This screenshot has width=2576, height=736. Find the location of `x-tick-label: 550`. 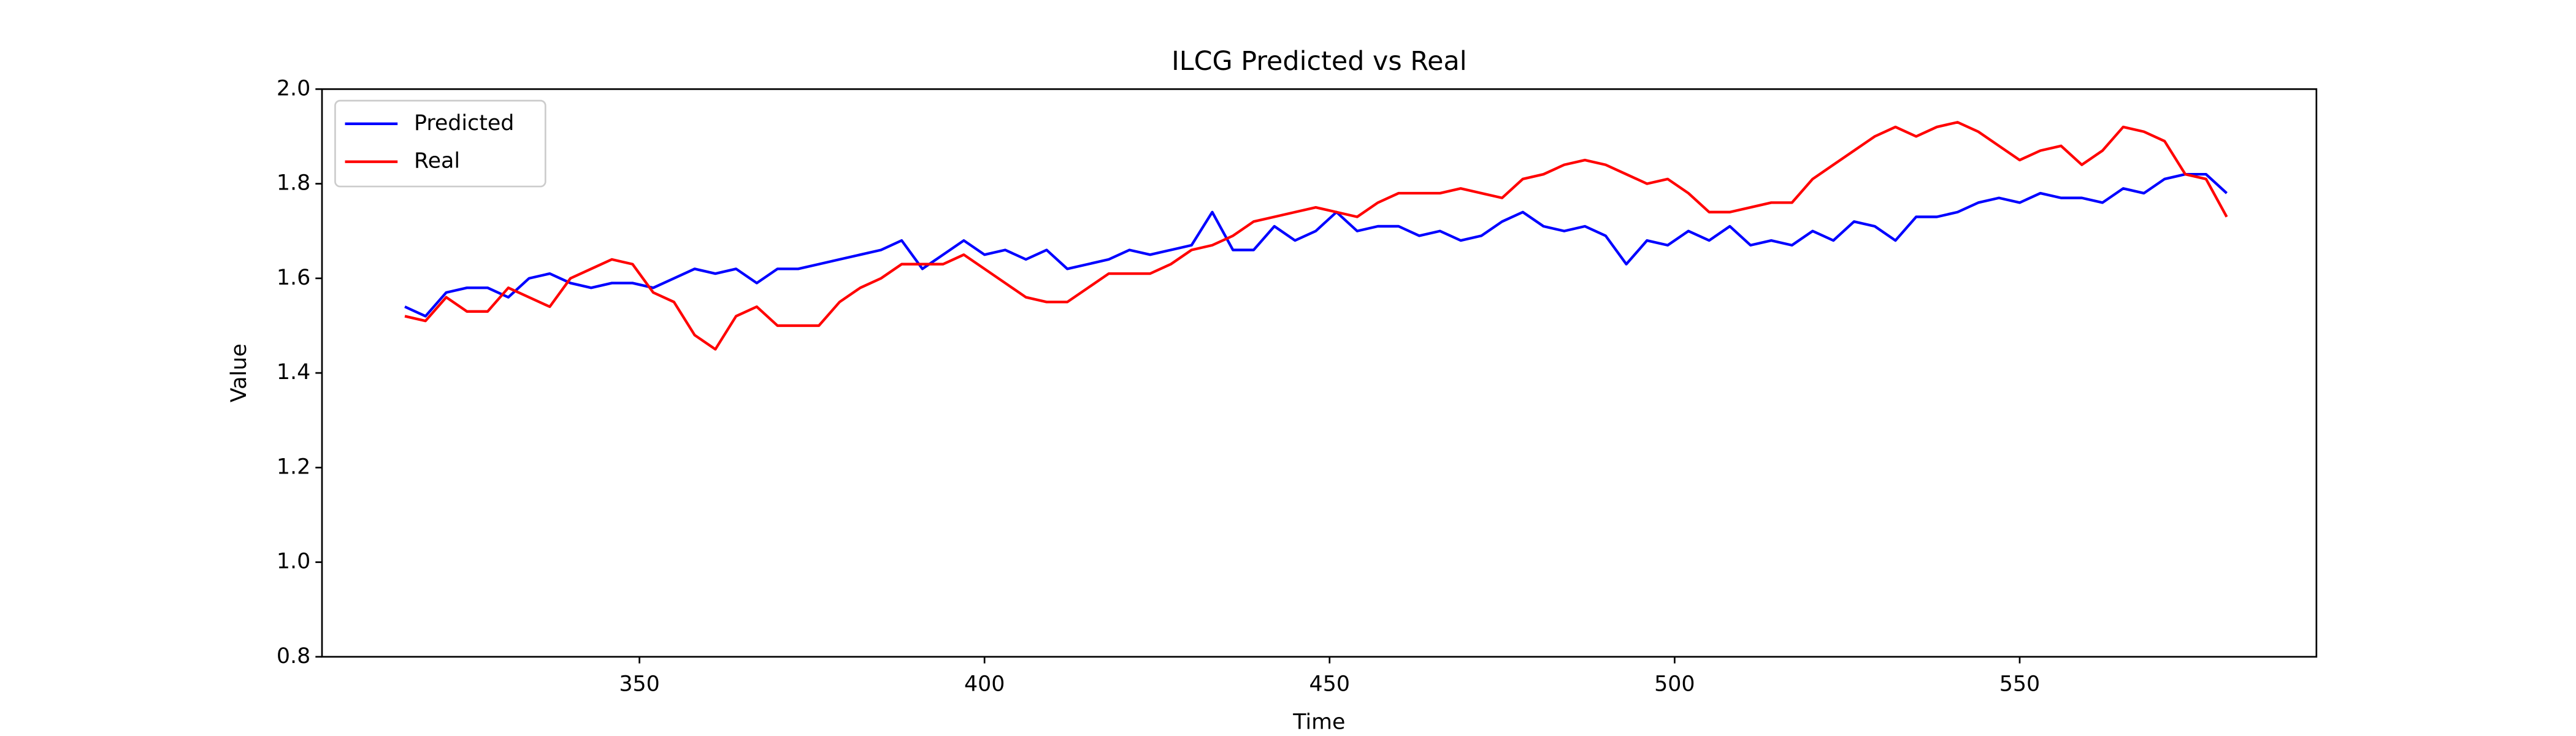

x-tick-label: 550 is located at coordinates (2019, 684).